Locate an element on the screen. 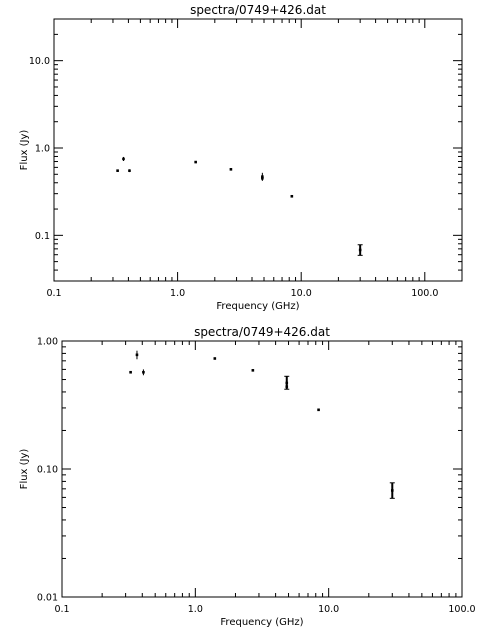 This screenshot has width=480, height=640. y-tick-label: 0.1 is located at coordinates (42, 236).